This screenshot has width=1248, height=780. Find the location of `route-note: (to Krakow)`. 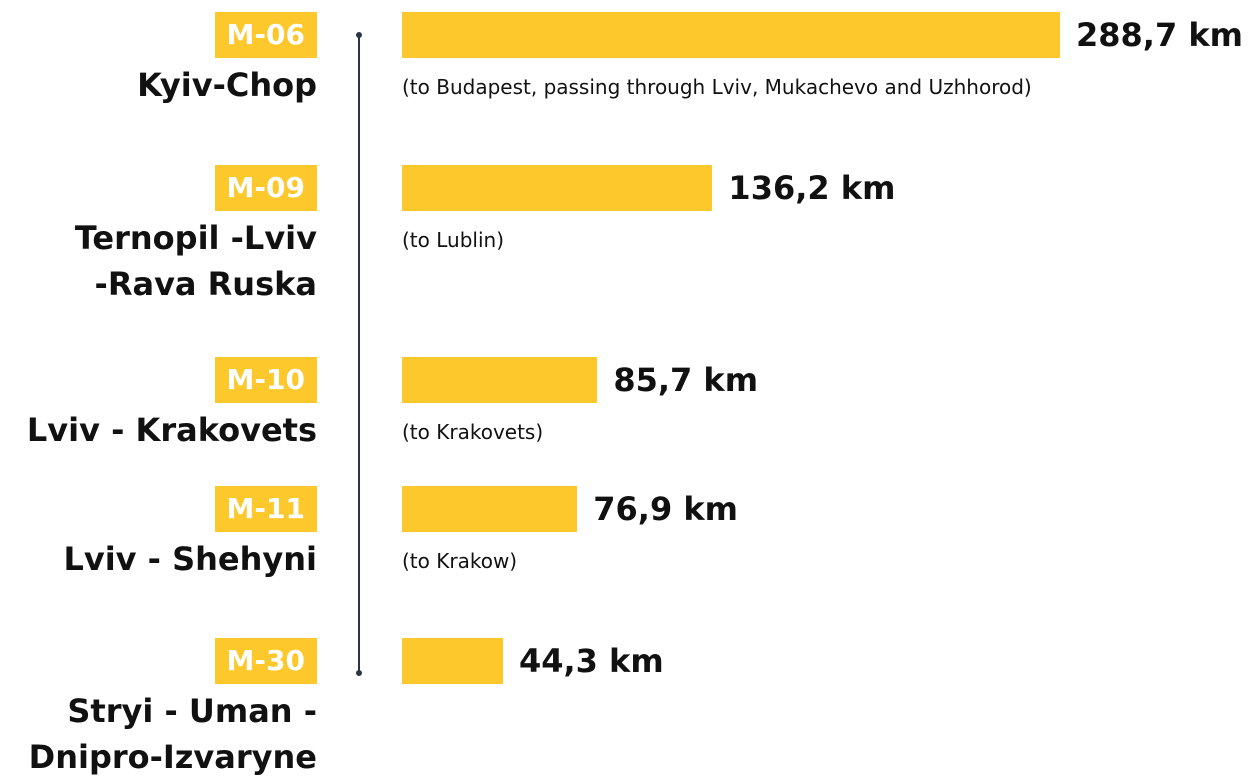

route-note: (to Krakow) is located at coordinates (460, 561).